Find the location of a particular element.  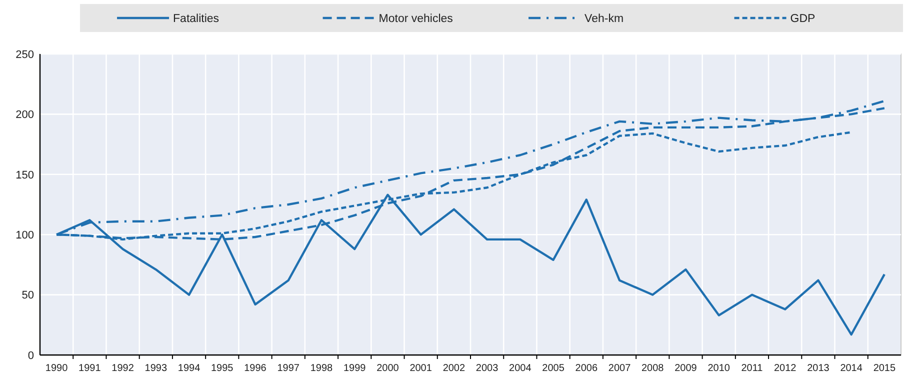

y-tick-label: 250 is located at coordinates (25, 54).